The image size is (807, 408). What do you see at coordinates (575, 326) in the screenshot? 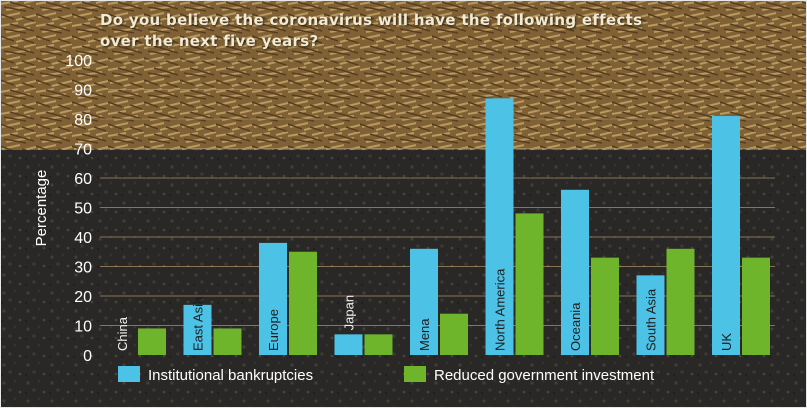
I see `category-label: Oceania` at bounding box center [575, 326].